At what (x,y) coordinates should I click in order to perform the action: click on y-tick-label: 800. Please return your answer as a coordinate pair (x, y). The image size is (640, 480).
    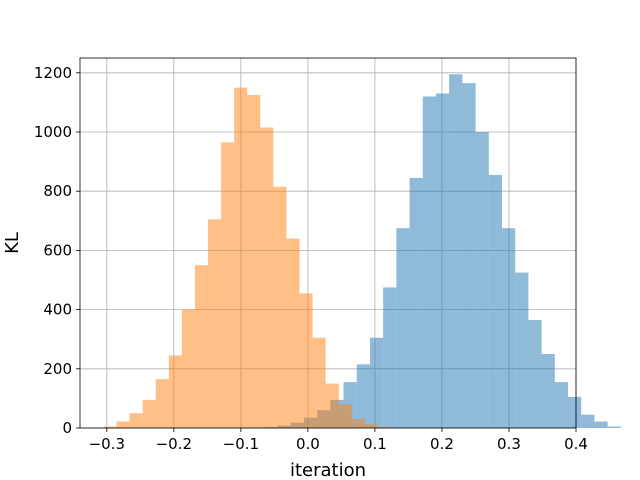
    Looking at the image, I should click on (57, 191).